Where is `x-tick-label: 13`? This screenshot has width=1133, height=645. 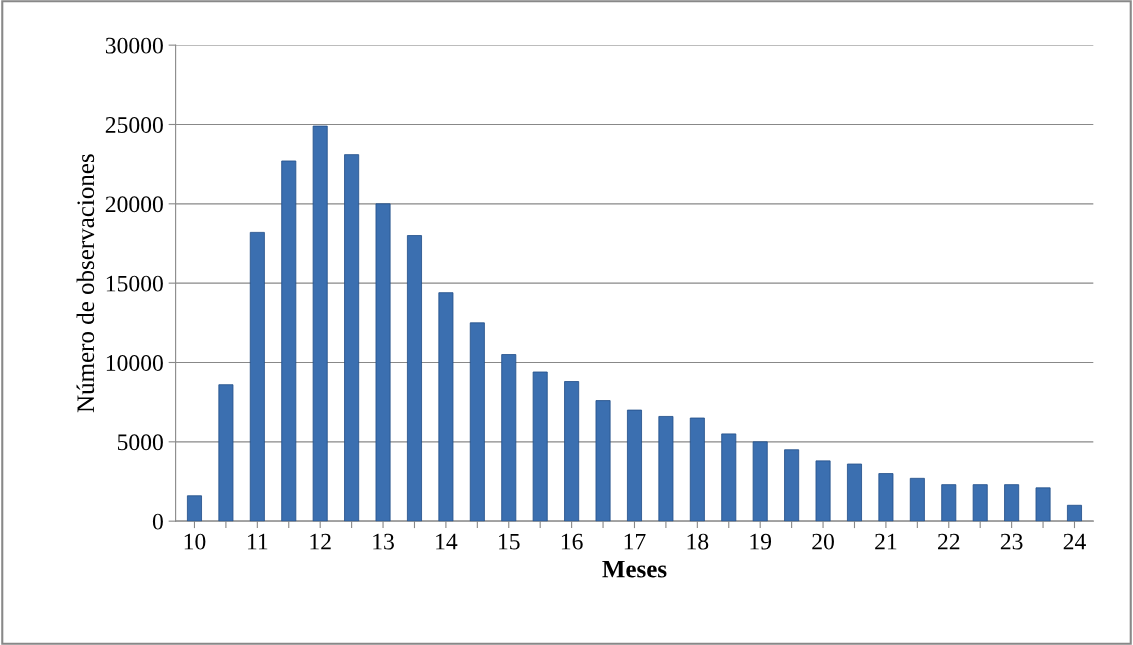
x-tick-label: 13 is located at coordinates (383, 541).